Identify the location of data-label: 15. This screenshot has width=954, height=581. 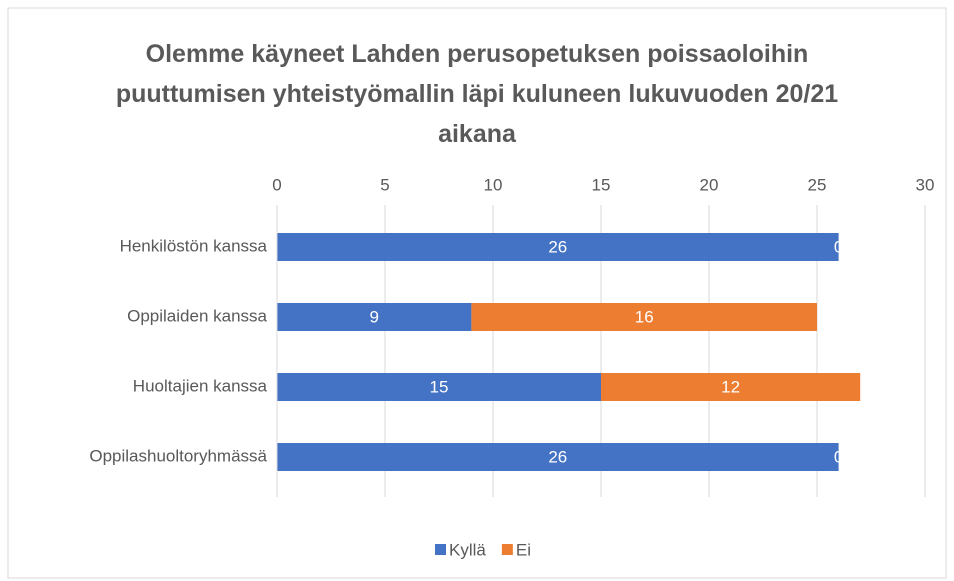
(439, 386).